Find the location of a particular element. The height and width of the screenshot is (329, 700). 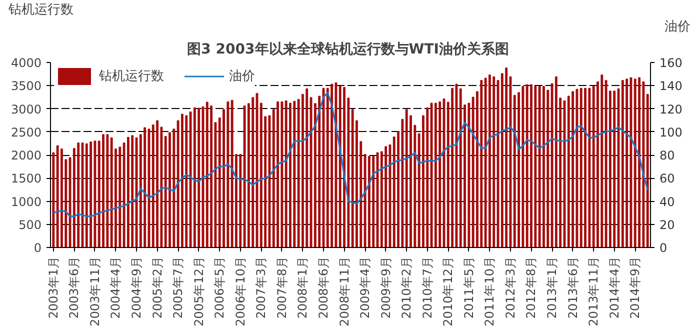

x-tick-label: 2013年11月 is located at coordinates (593, 291).